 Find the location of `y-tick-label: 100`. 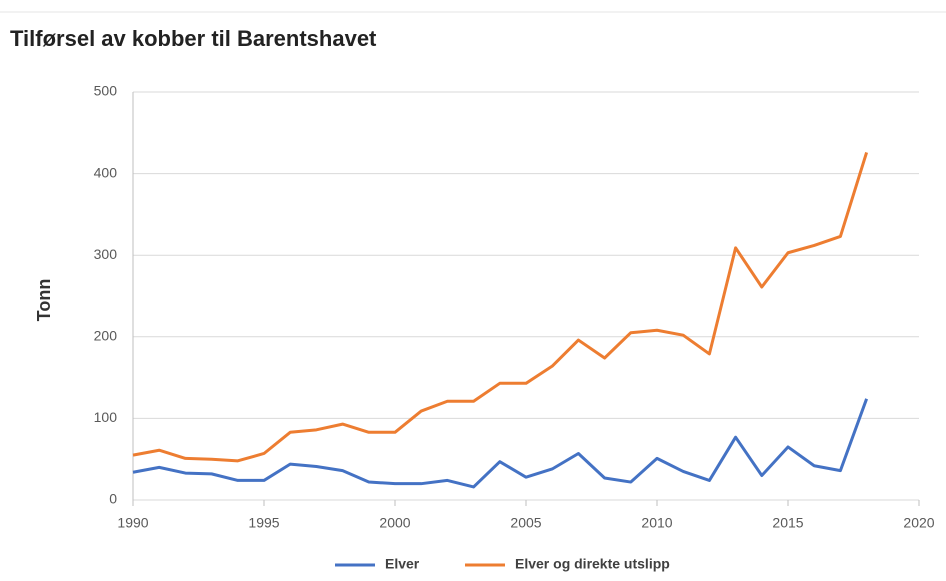

y-tick-label: 100 is located at coordinates (106, 417).